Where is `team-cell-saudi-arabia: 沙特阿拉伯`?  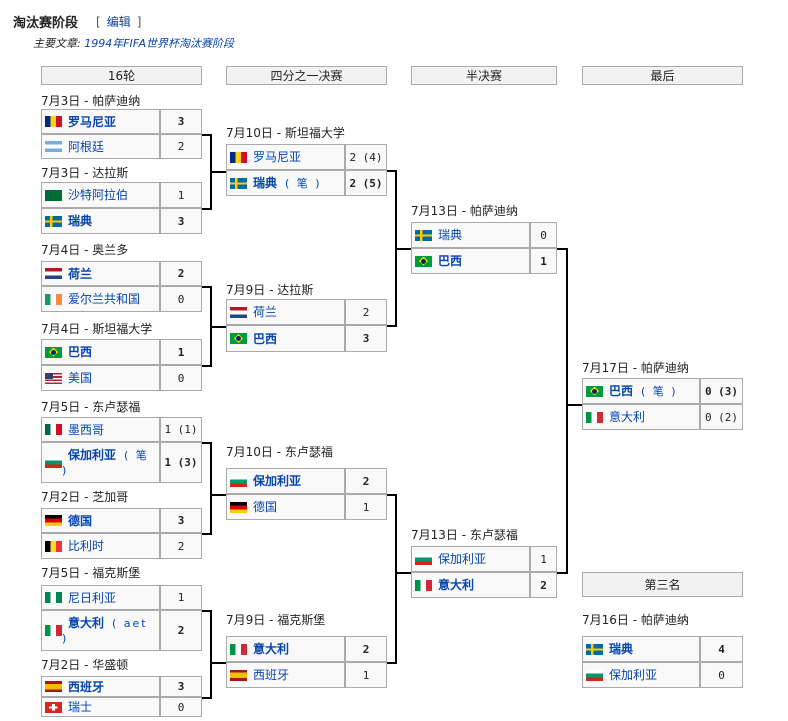
team-cell-saudi-arabia: 沙特阿拉伯 is located at coordinates (100, 195).